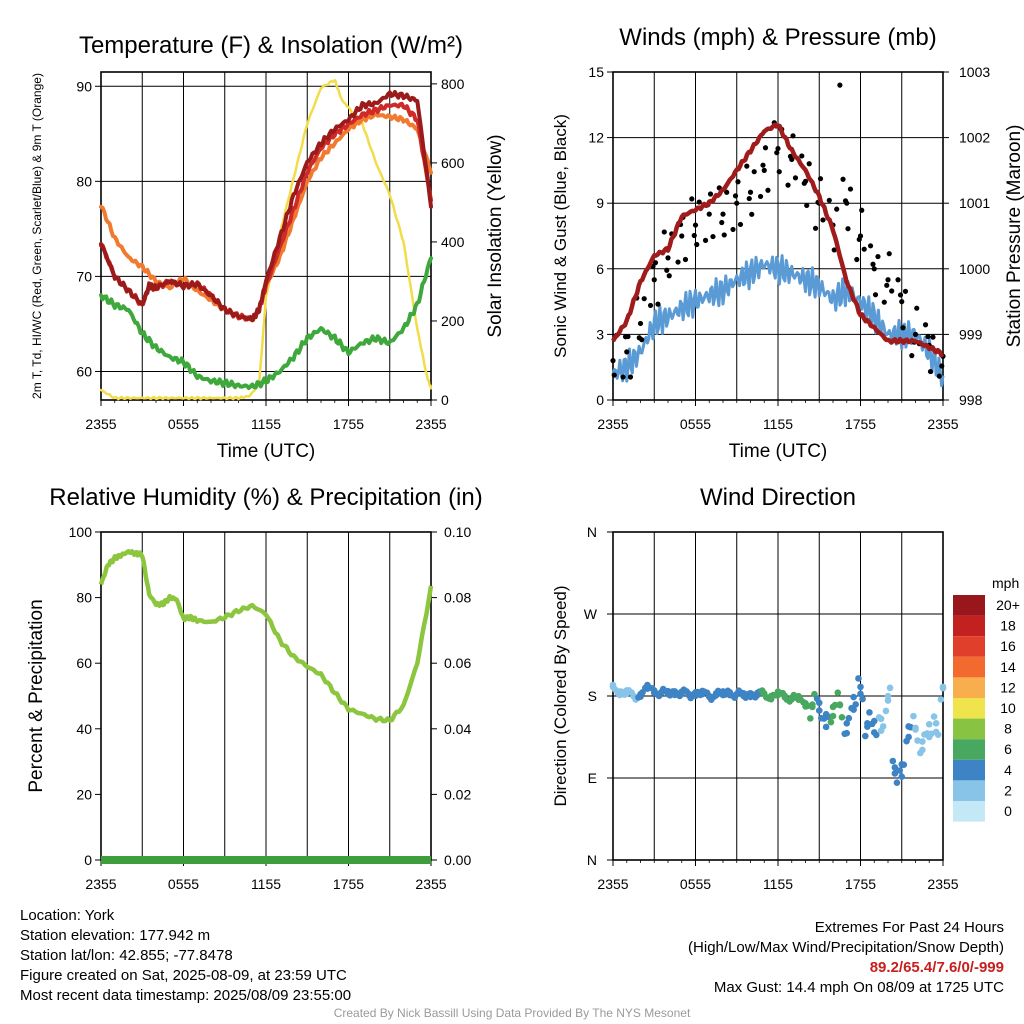  What do you see at coordinates (778, 451) in the screenshot?
I see `wind-panel-xlabel: Time (UTC)` at bounding box center [778, 451].